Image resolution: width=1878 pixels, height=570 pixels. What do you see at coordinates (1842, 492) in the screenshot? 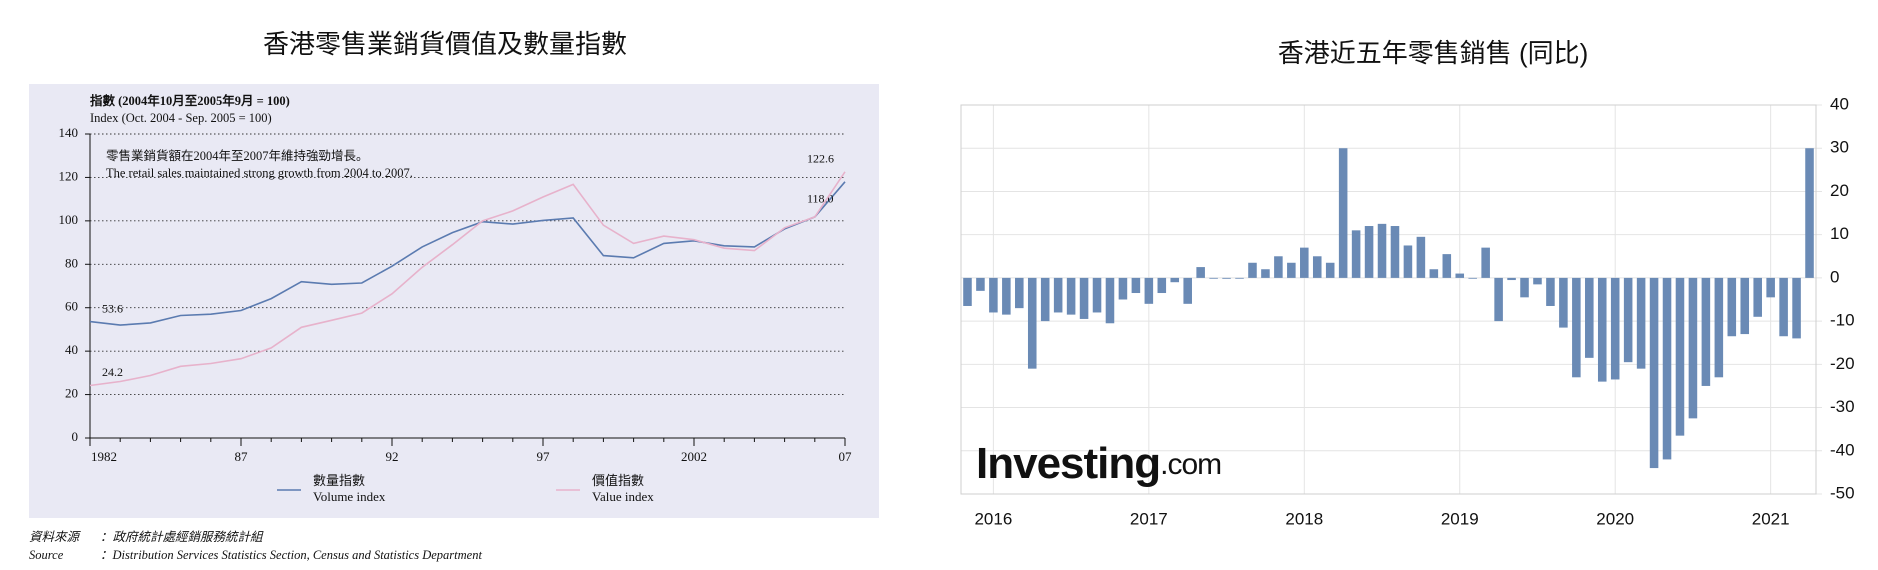
I see `y-tick-label: -50` at bounding box center [1842, 492].